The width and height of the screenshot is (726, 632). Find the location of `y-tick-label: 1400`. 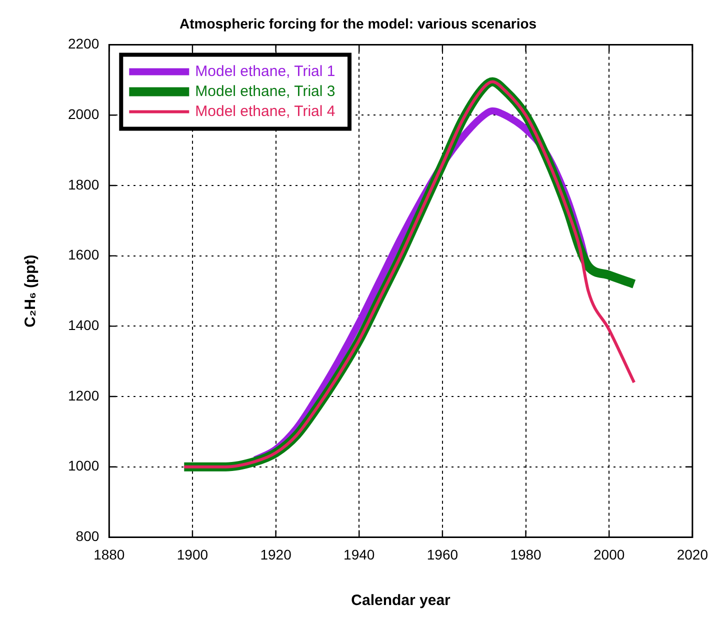

y-tick-label: 1400 is located at coordinates (84, 325).